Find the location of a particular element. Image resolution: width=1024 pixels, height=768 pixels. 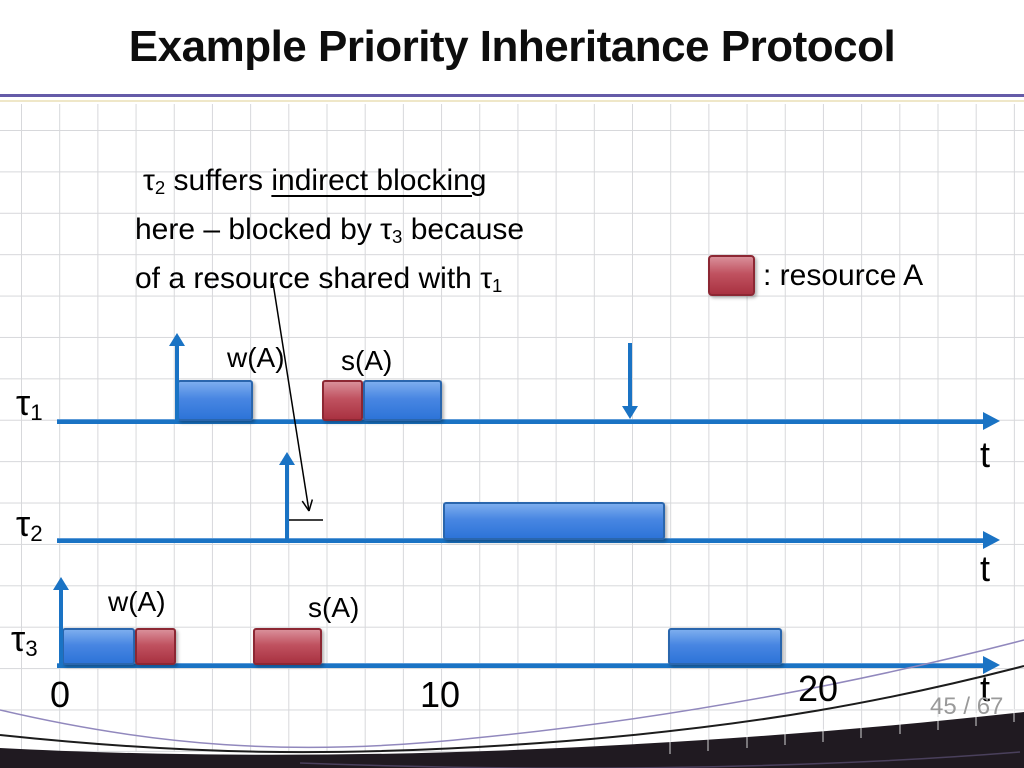

tau1-symbol: τ is located at coordinates (486, 279).